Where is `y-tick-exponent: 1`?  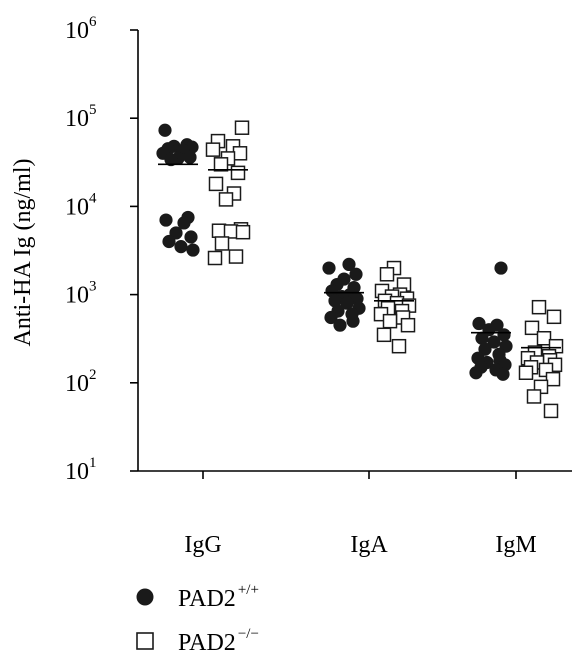 y-tick-exponent: 1 is located at coordinates (93, 463).